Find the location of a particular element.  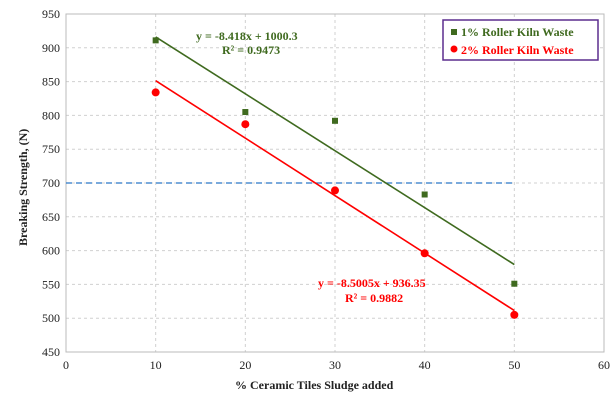

y-tick-labels: 450 500 550 600 650 700 750 800 850 900 950 is located at coordinates (51, 183).